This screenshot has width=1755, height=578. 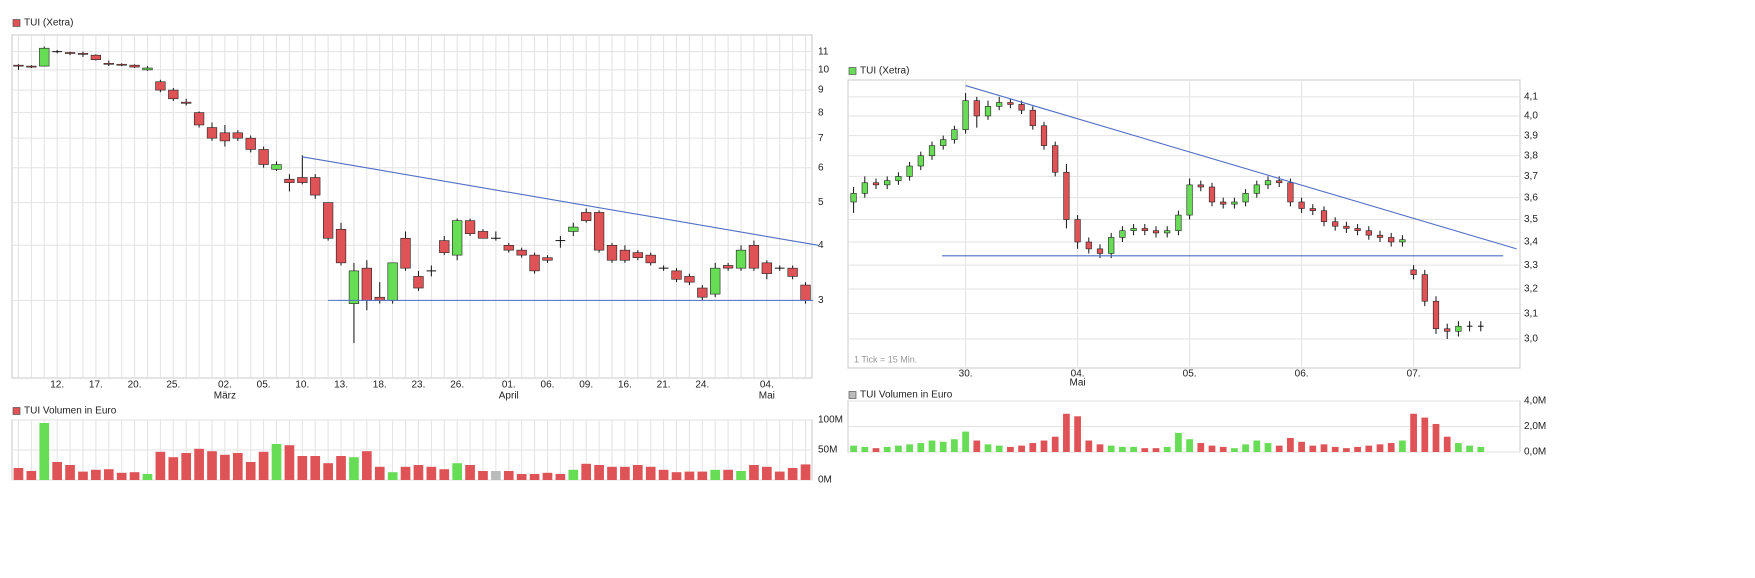 What do you see at coordinates (884, 71) in the screenshot?
I see `legend-label: TUI (Xetra)` at bounding box center [884, 71].